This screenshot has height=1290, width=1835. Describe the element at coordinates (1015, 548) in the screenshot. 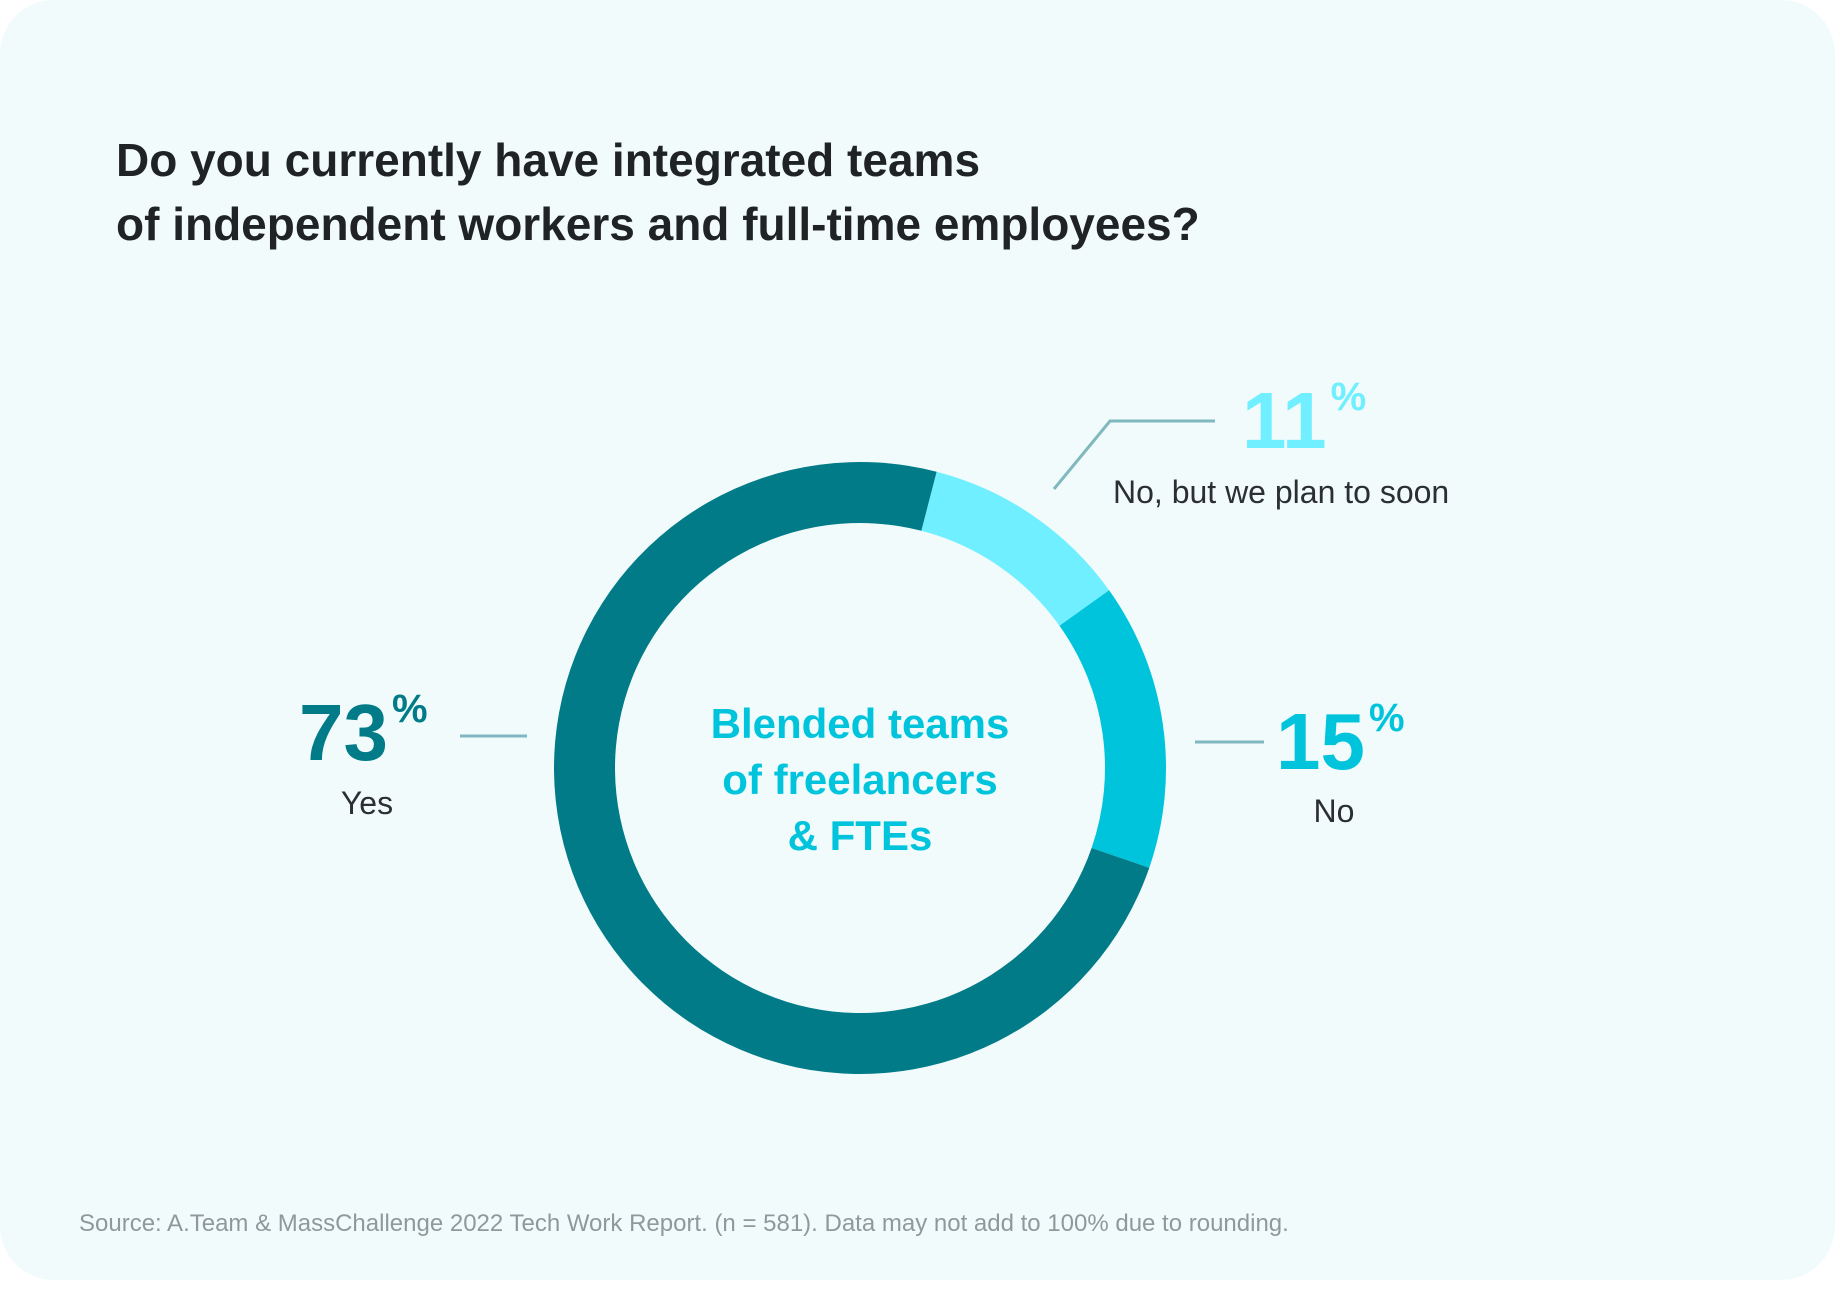

I see `donut-slice-no-but-we-plan-to-soon` at that location.